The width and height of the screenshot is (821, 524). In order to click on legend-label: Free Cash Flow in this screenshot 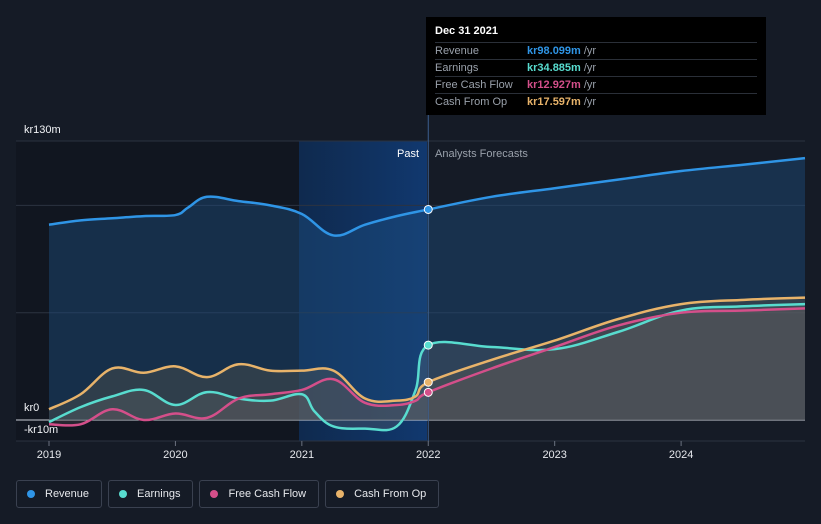, I will do `click(267, 494)`.